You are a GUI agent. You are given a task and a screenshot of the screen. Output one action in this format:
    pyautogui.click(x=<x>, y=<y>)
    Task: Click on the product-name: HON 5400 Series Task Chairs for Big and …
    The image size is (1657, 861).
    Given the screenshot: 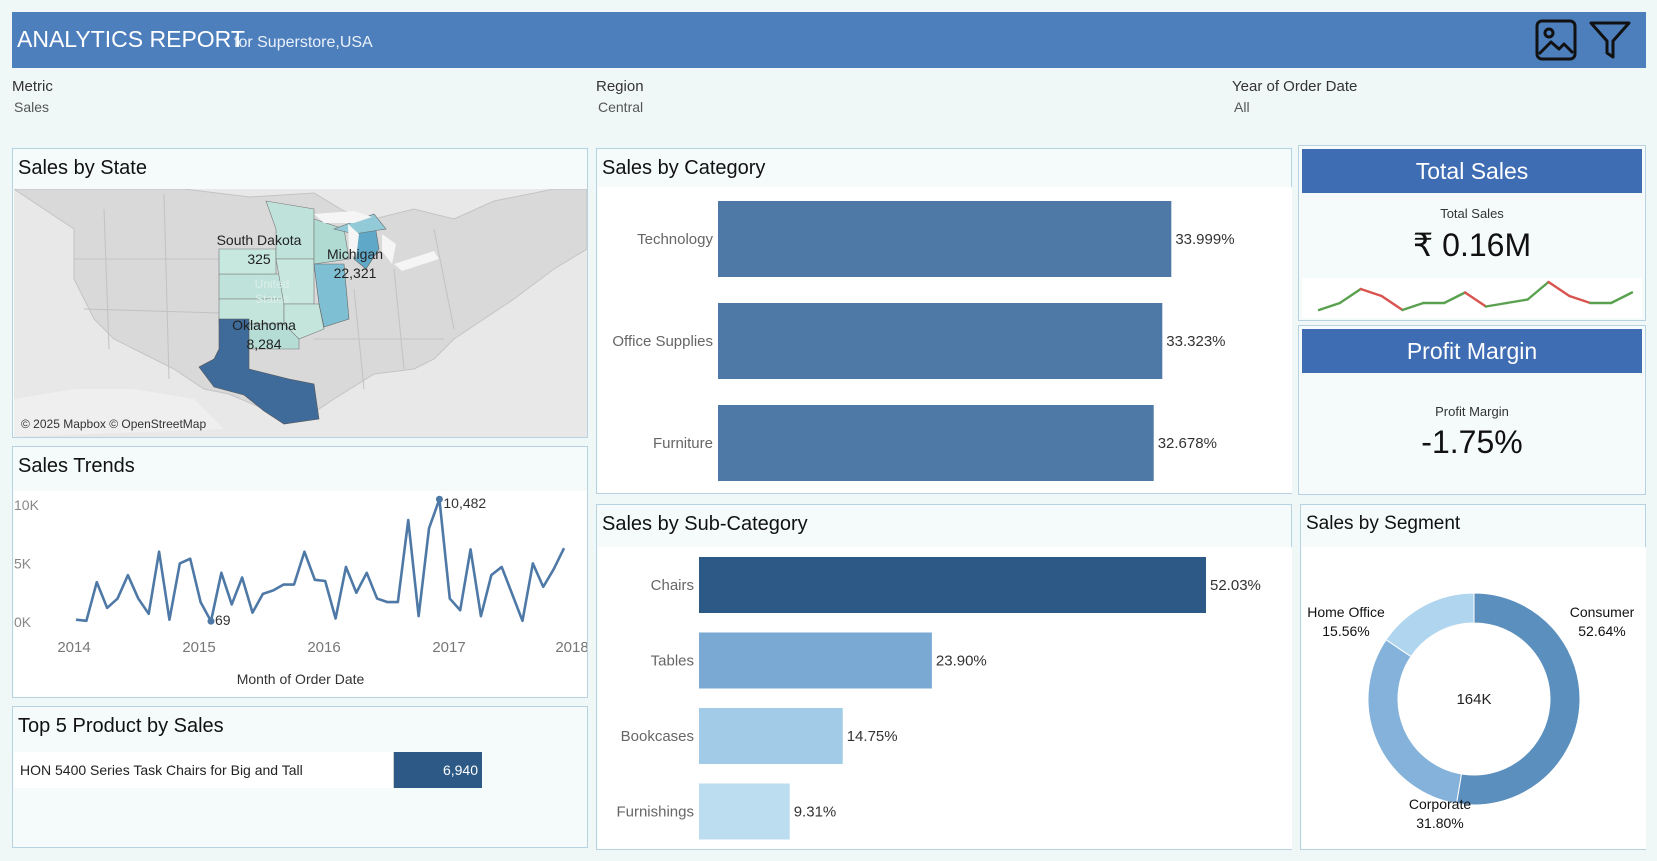 What is the action you would take?
    pyautogui.click(x=161, y=770)
    